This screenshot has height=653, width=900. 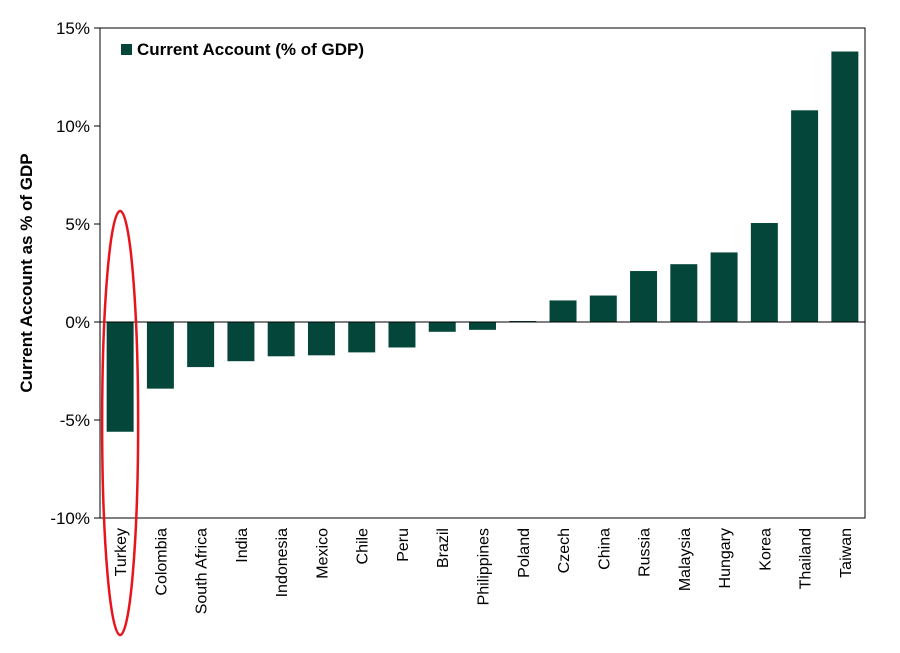 What do you see at coordinates (764, 272) in the screenshot?
I see `bar-korea` at bounding box center [764, 272].